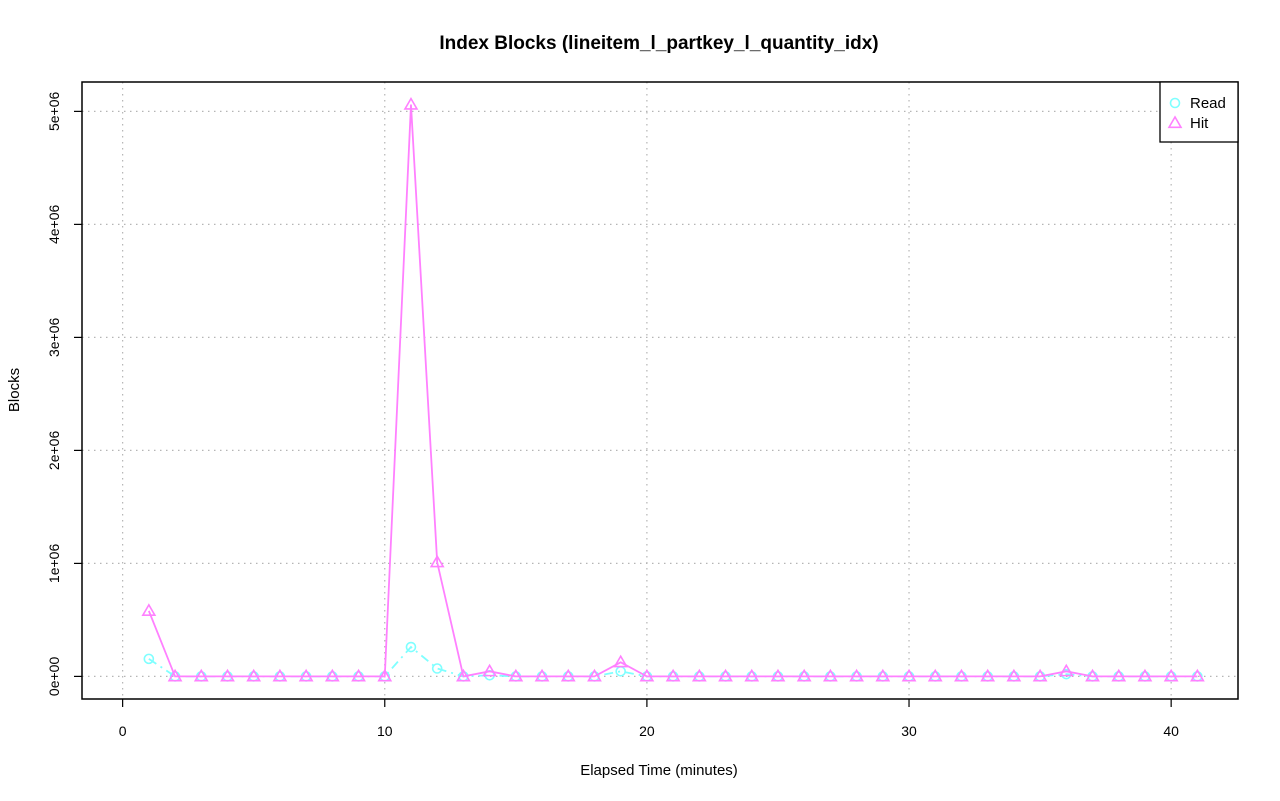 The width and height of the screenshot is (1280, 801). I want to click on legend: Read Hit, so click(1199, 112).